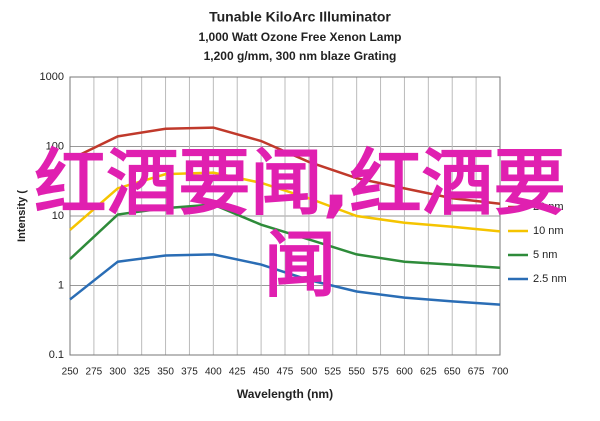 The height and width of the screenshot is (421, 600). What do you see at coordinates (380, 372) in the screenshot?
I see `x-tick-label: 575` at bounding box center [380, 372].